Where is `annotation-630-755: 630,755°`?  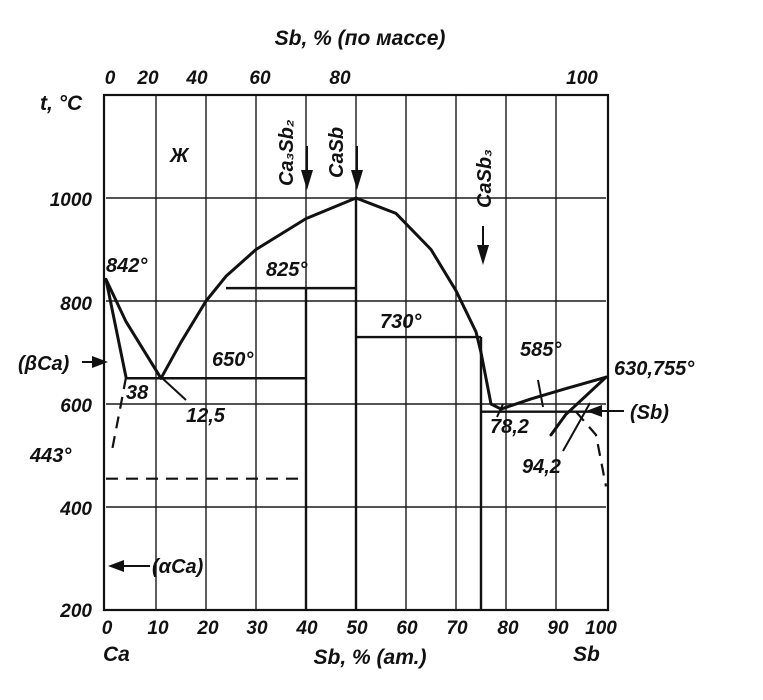
annotation-630-755: 630,755° is located at coordinates (654, 369).